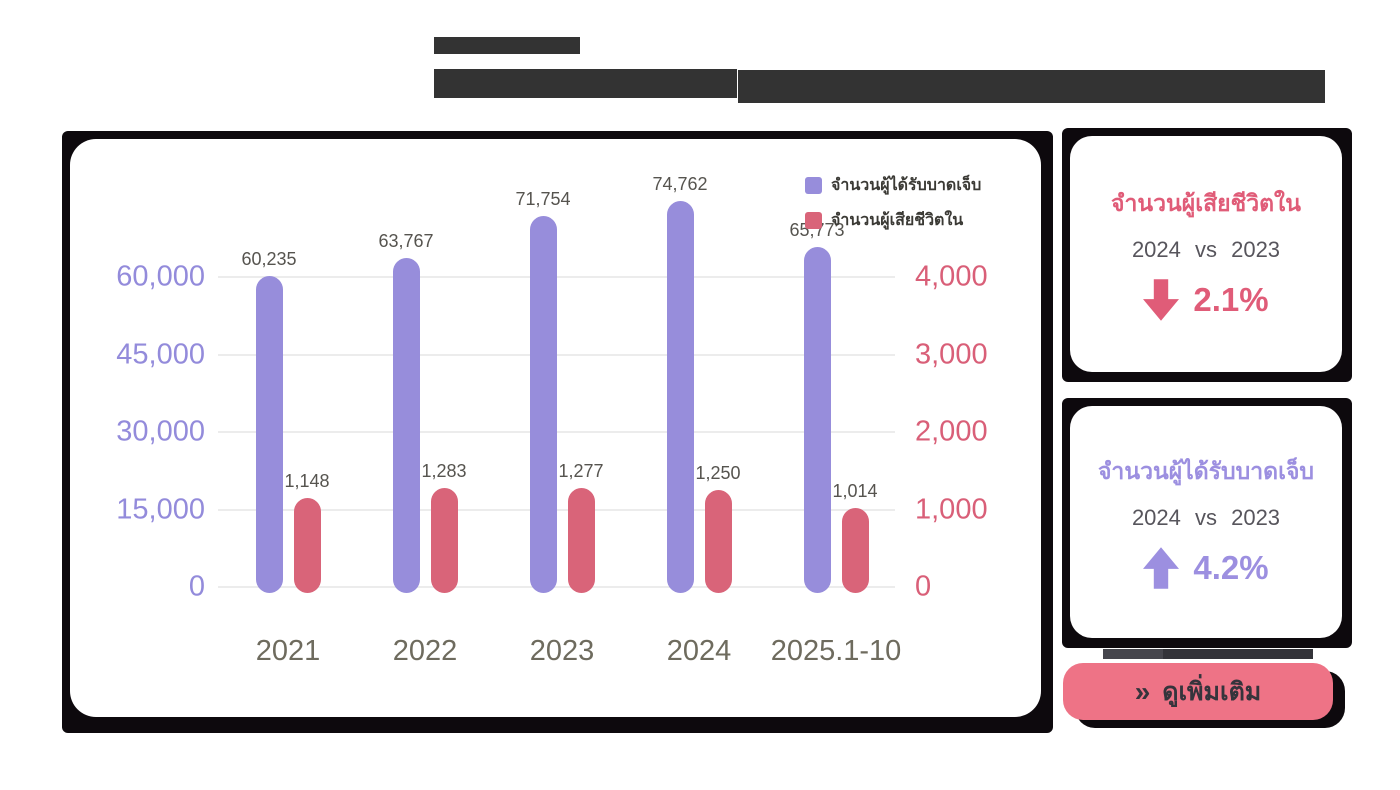 This screenshot has height=790, width=1400. What do you see at coordinates (1231, 567) in the screenshot?
I see `stat-card-injured-percent: 4.2%` at bounding box center [1231, 567].